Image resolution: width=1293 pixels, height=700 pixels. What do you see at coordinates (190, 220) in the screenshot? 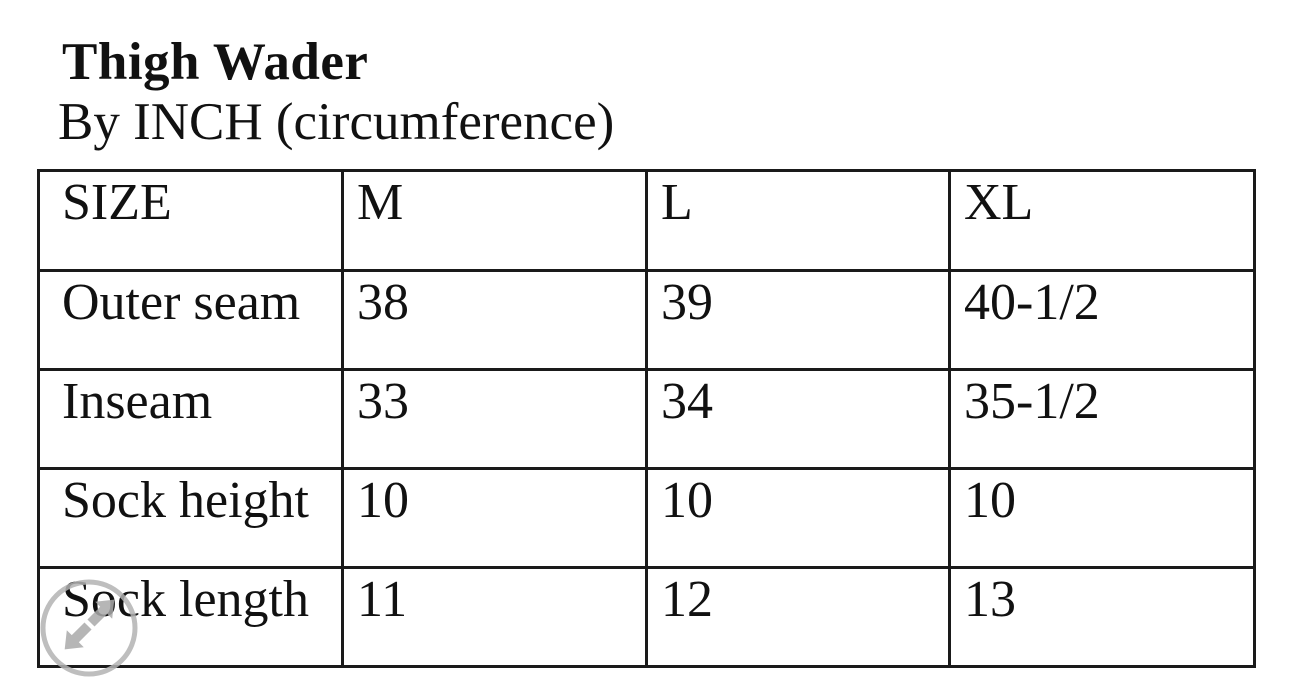
I see `column-header-size: SIZE` at bounding box center [190, 220].